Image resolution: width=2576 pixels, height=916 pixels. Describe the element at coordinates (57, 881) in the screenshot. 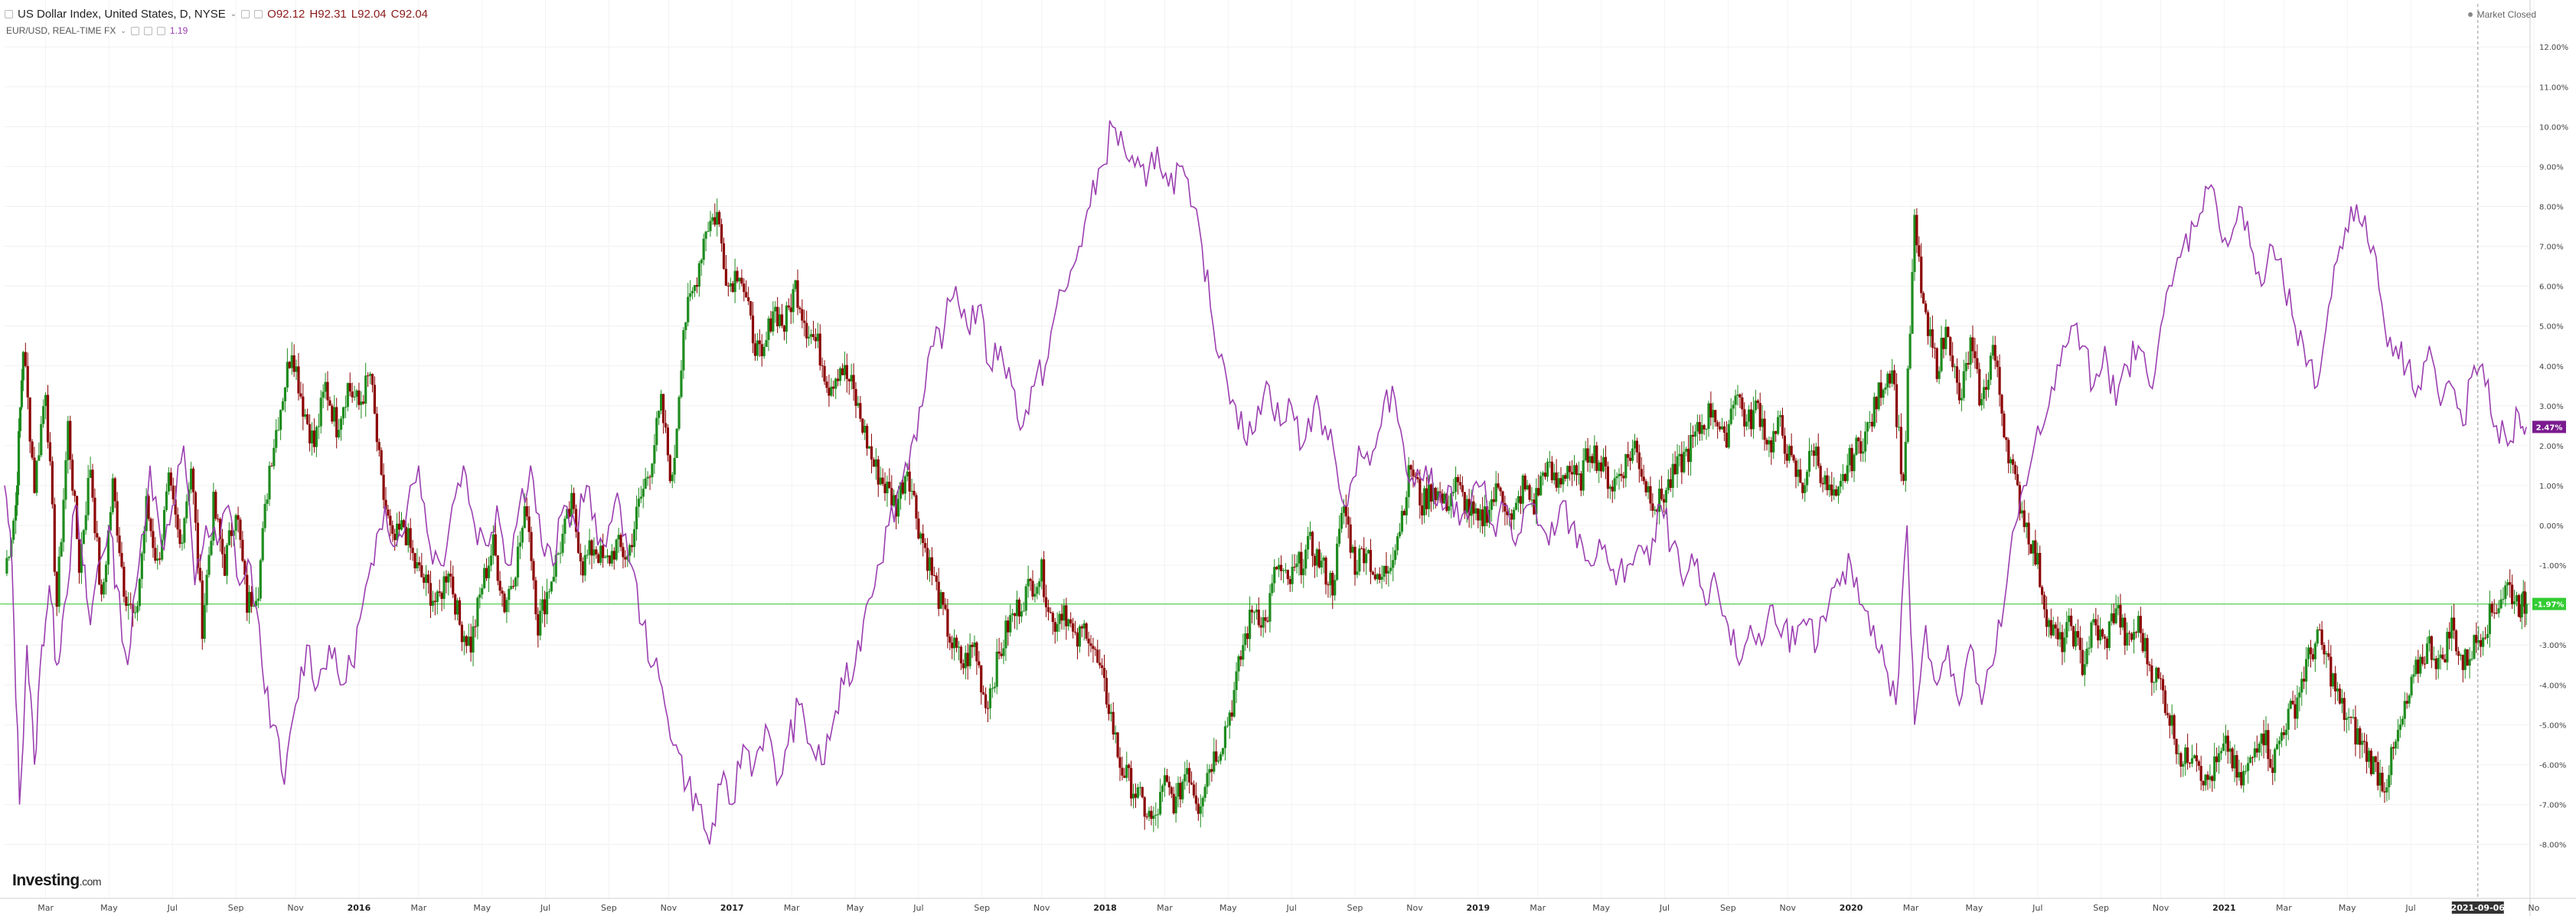

I see `investing-logo: Investing.com` at that location.